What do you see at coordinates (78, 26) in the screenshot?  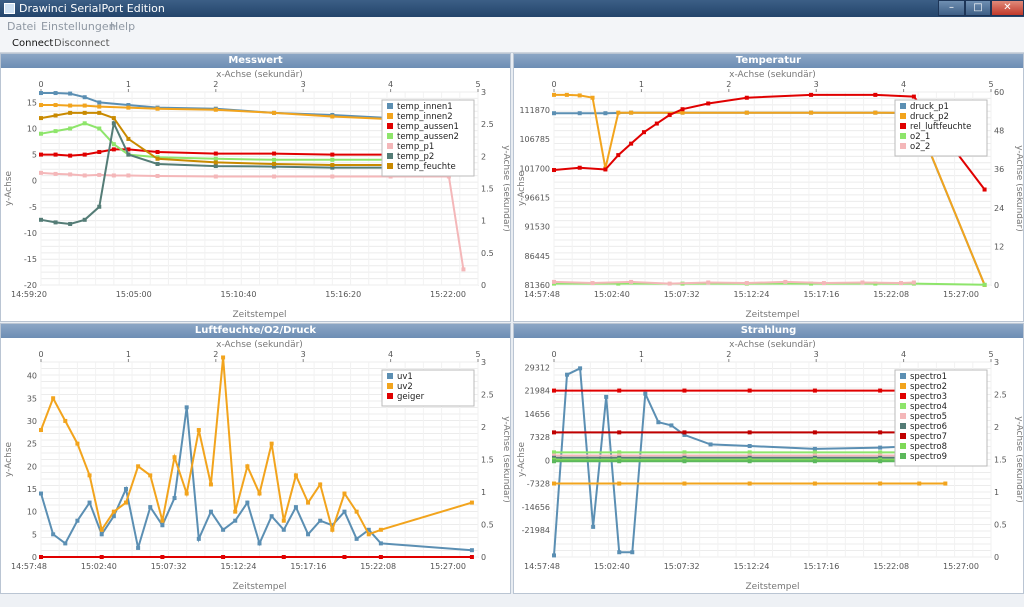 I see `menu-einstellungen: Einstellungen` at bounding box center [78, 26].